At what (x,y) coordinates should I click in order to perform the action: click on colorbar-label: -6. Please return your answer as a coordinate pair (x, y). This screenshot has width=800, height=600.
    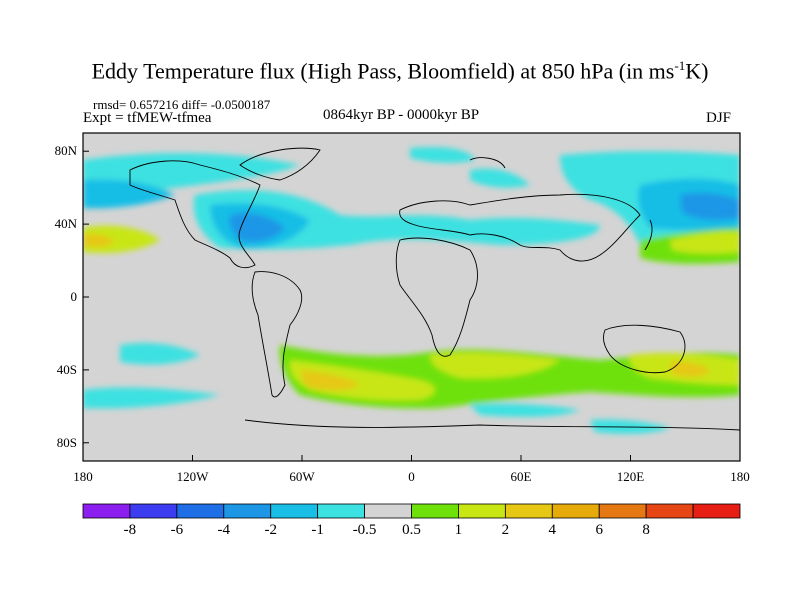
    Looking at the image, I should click on (177, 530).